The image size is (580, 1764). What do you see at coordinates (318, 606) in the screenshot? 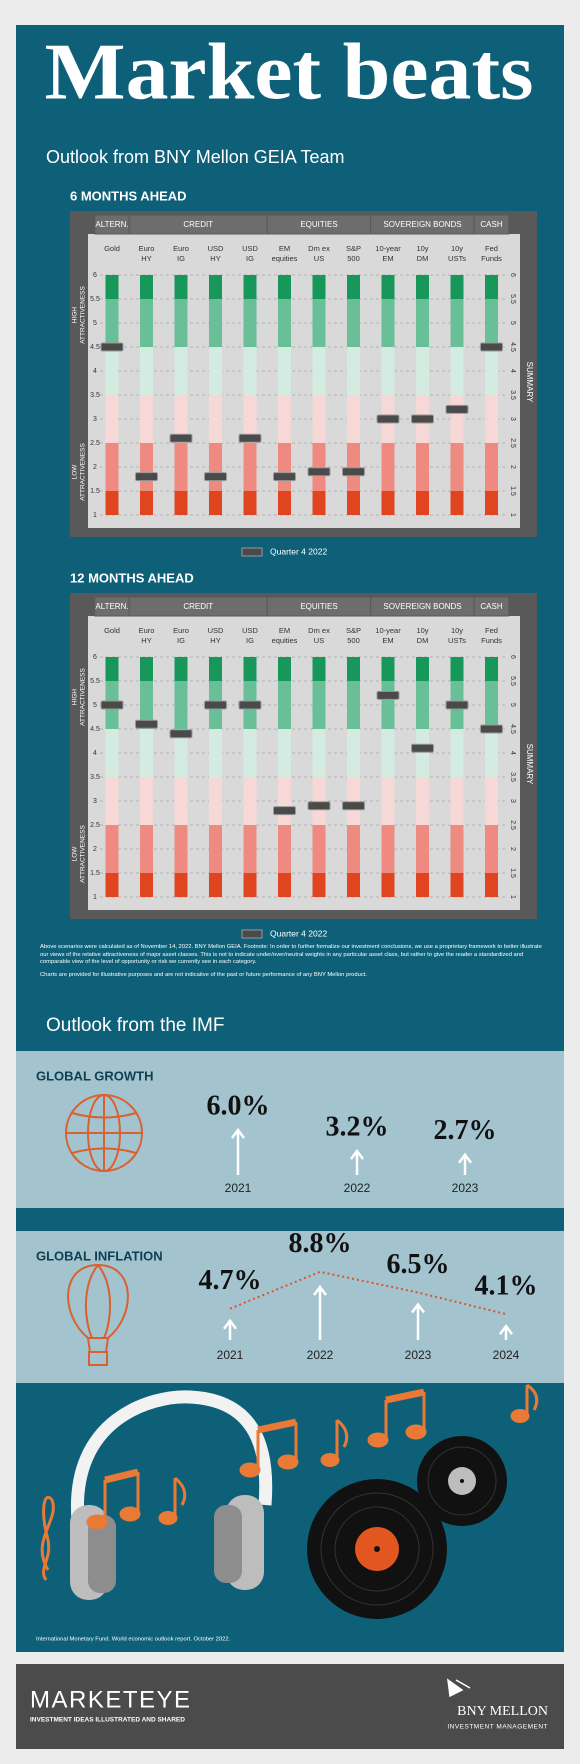
I see `group-label: EQUITIES` at bounding box center [318, 606].